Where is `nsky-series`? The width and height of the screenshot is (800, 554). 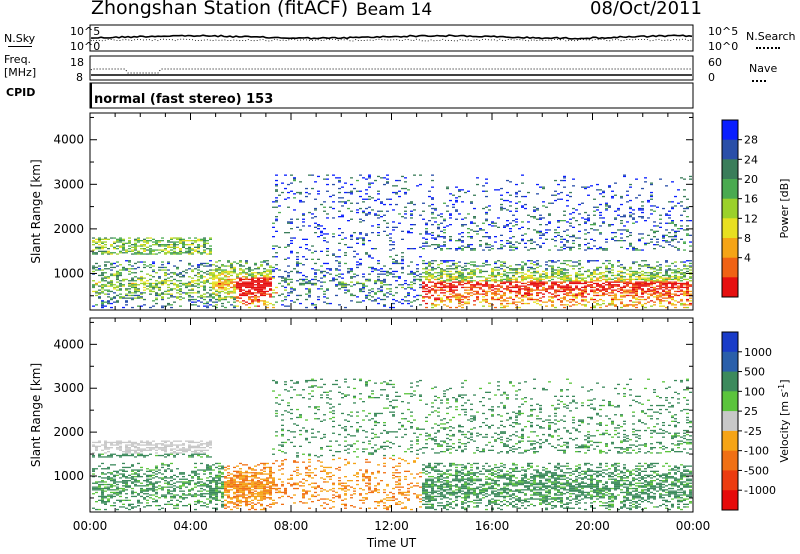
nsky-series is located at coordinates (391, 37).